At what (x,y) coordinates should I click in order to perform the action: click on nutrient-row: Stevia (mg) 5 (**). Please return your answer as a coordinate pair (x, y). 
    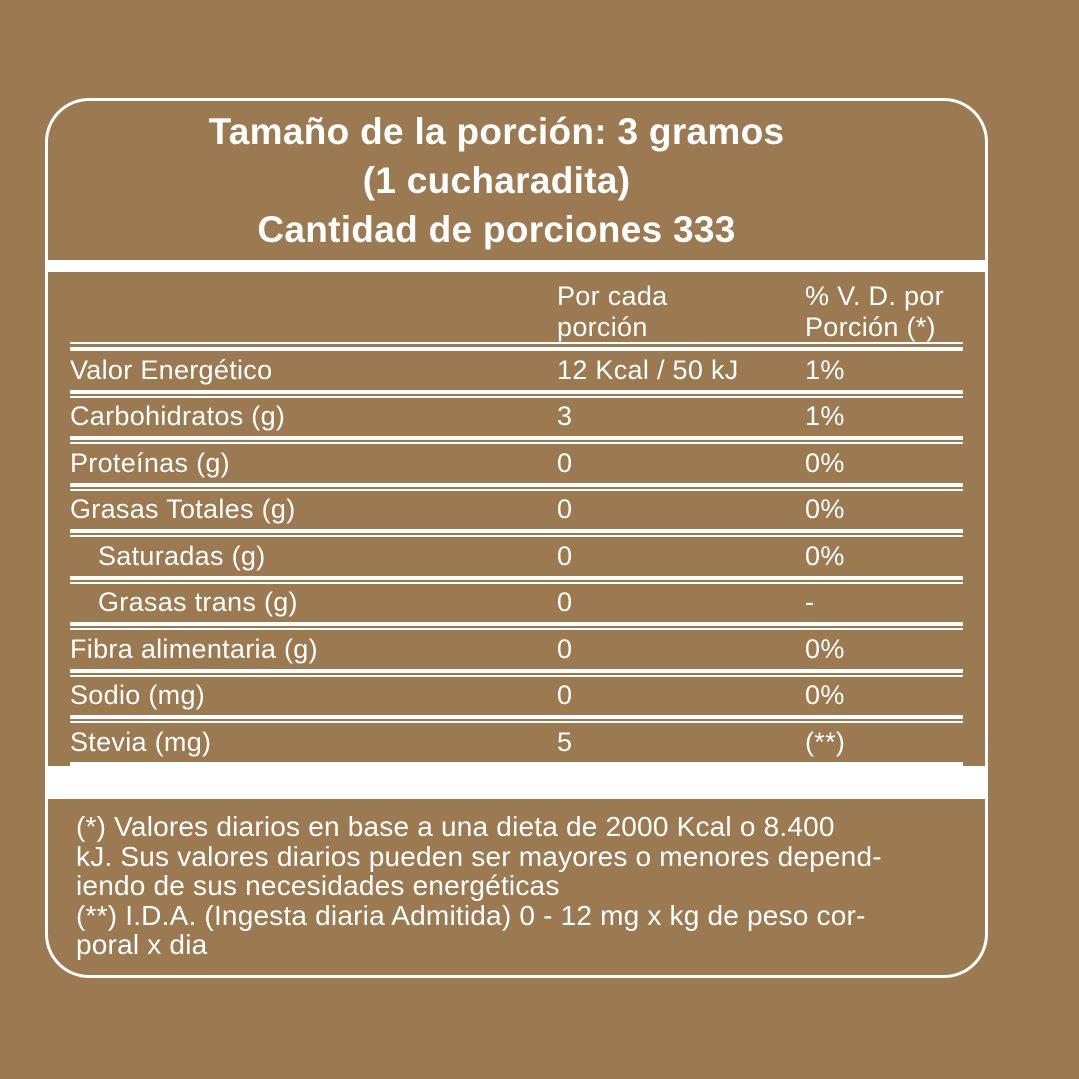
    Looking at the image, I should click on (516, 742).